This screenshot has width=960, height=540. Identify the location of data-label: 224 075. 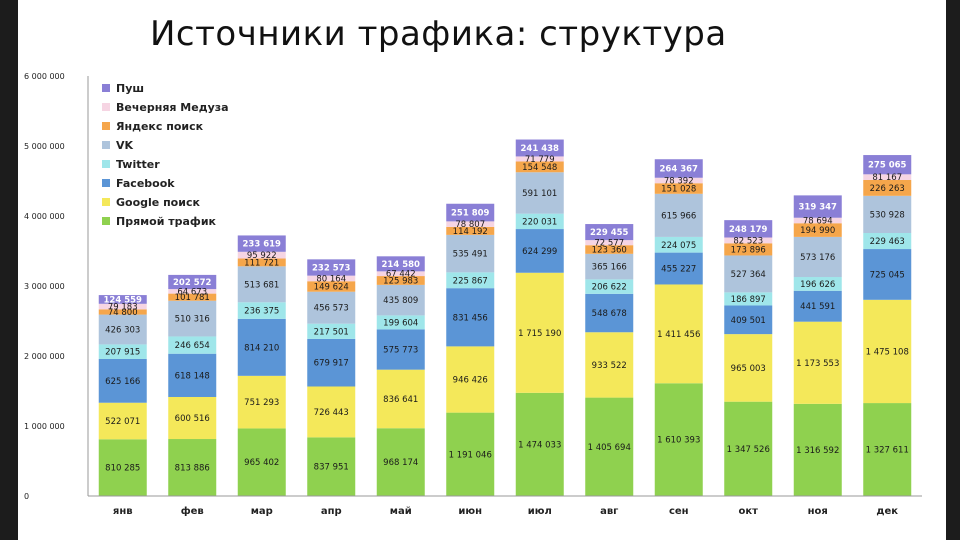
(678, 246).